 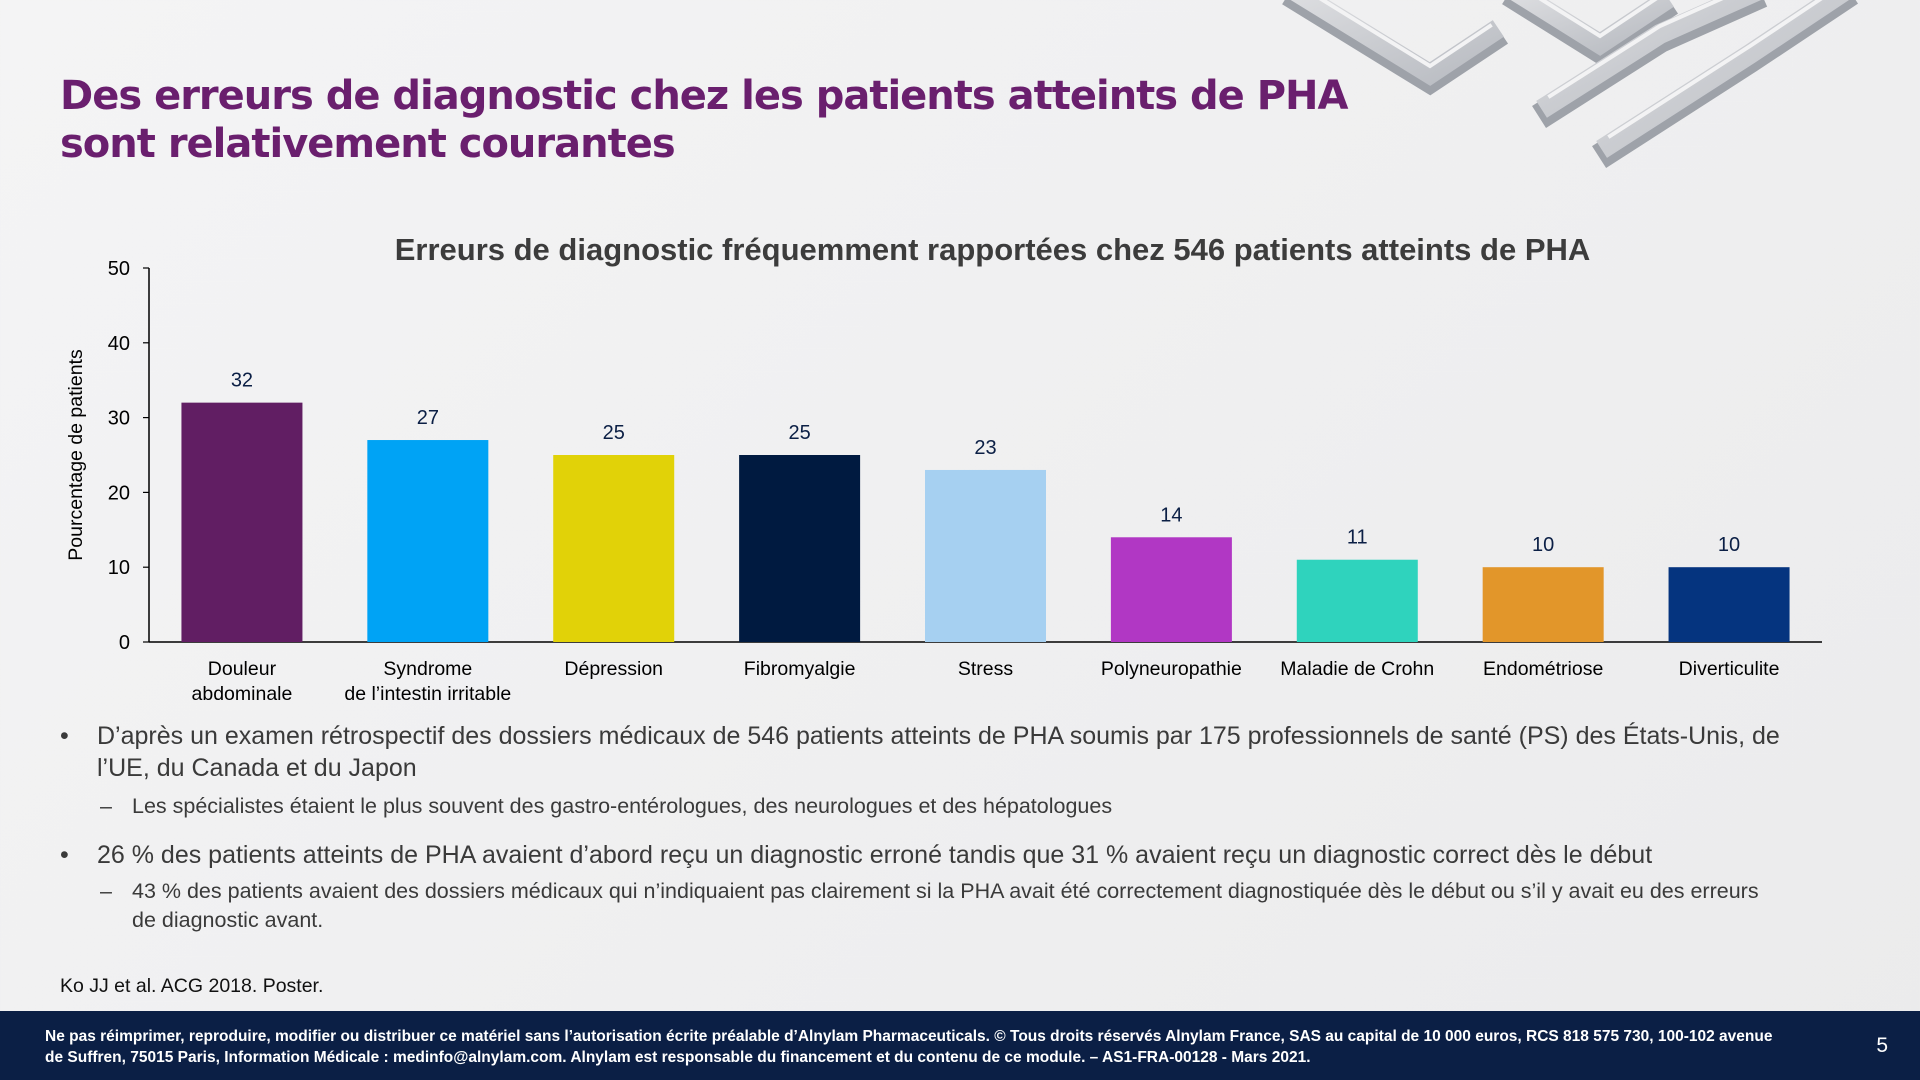 What do you see at coordinates (428, 418) in the screenshot?
I see `data-label: 27` at bounding box center [428, 418].